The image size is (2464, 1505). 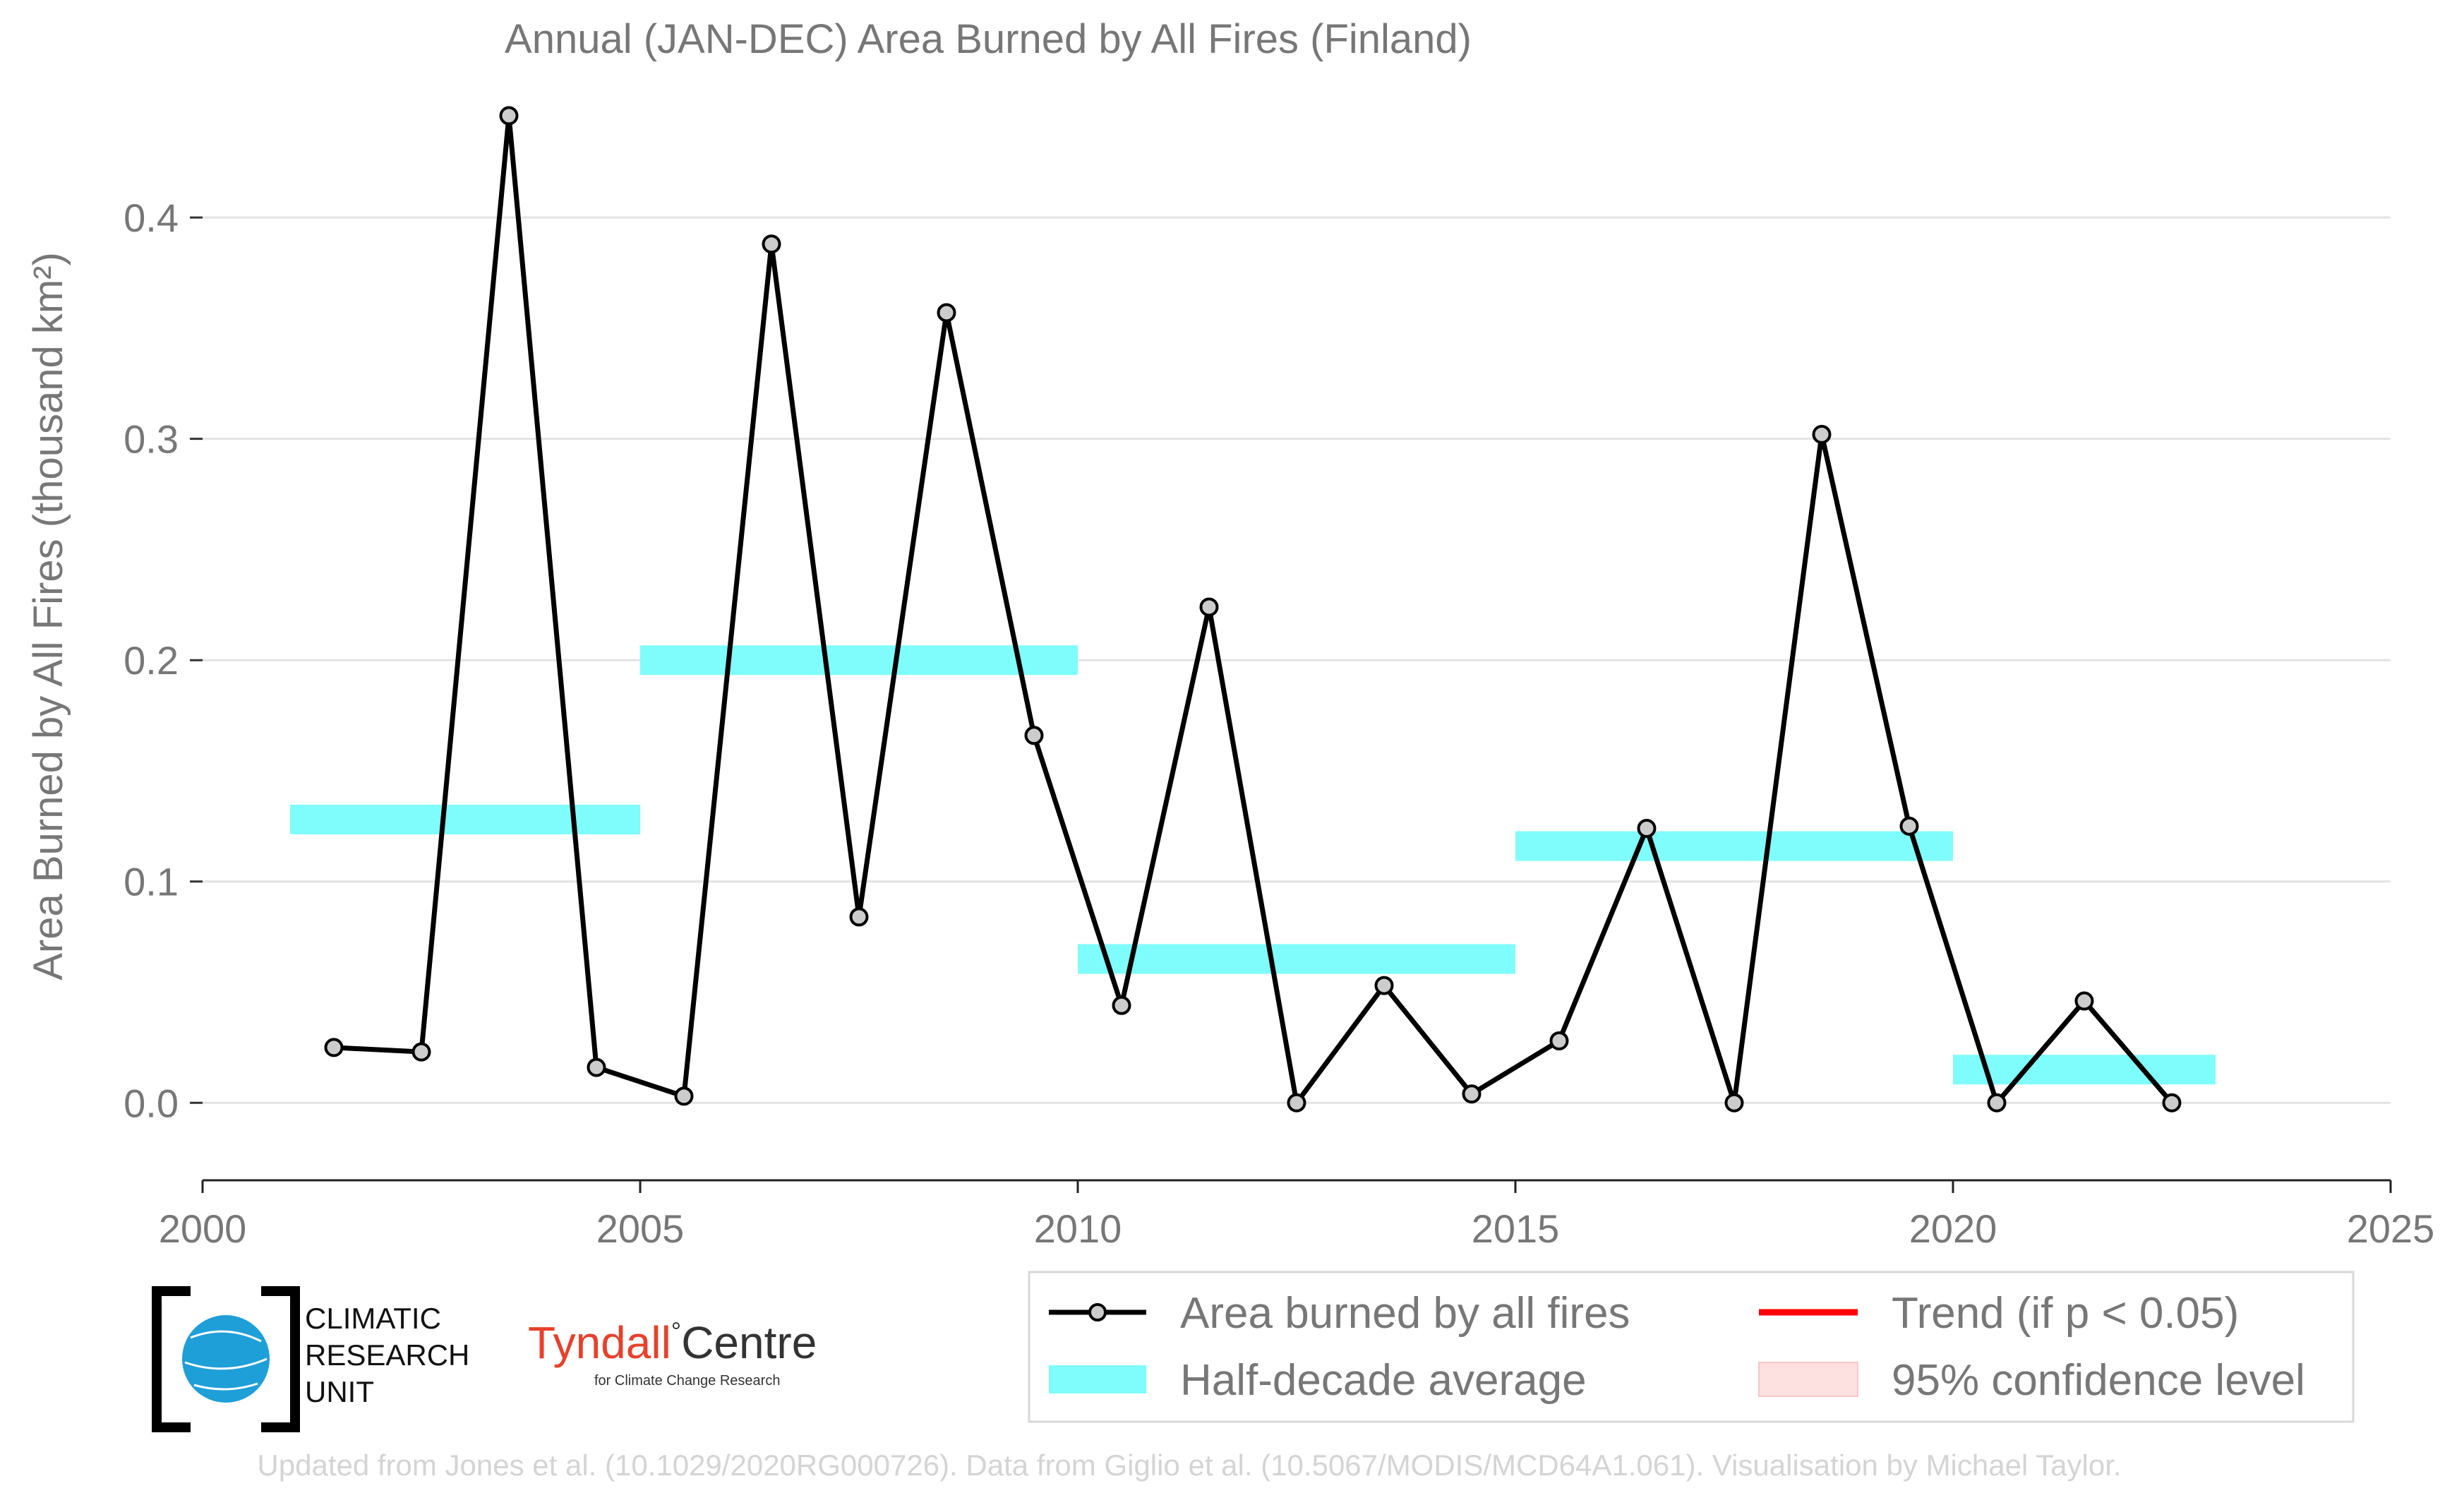 What do you see at coordinates (339, 1391) in the screenshot?
I see `cru-line-3: UNIT` at bounding box center [339, 1391].